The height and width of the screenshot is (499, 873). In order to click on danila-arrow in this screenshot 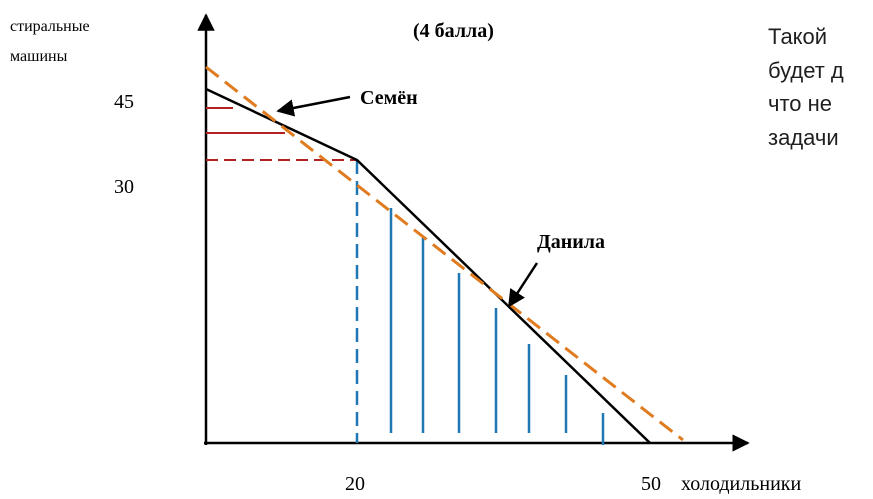, I will do `click(523, 285)`.